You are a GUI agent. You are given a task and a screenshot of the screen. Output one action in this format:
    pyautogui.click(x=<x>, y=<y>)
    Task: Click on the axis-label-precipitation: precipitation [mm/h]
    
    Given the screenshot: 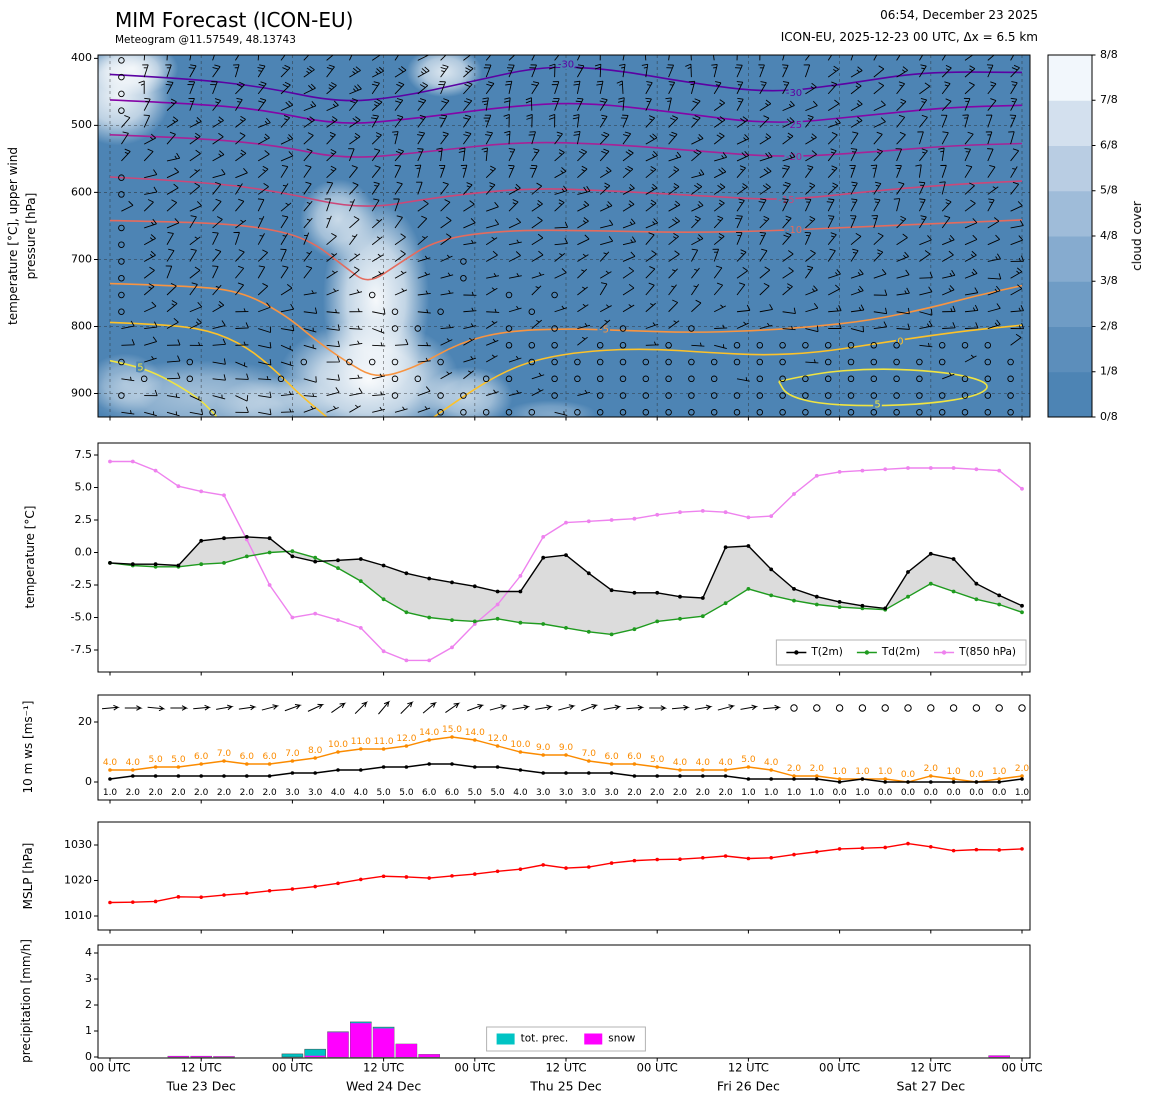 What is the action you would take?
    pyautogui.click(x=26, y=1001)
    